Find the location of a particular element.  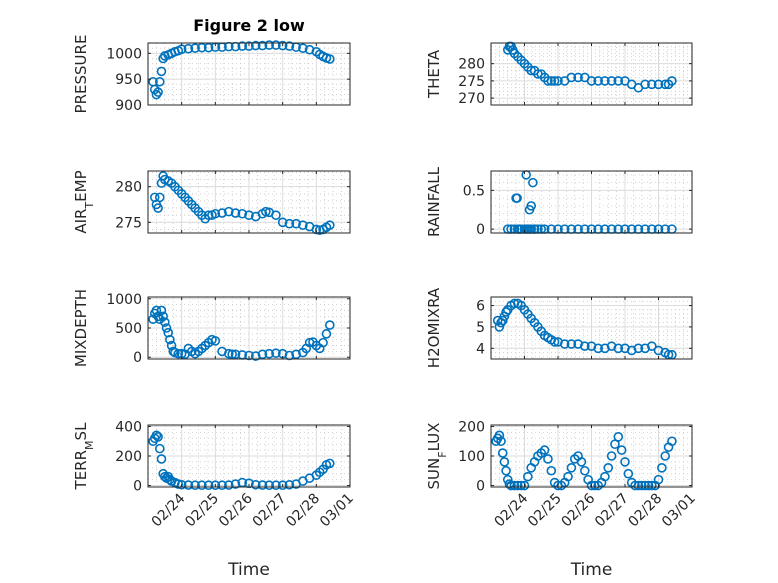

y-tick-label: 6 is located at coordinates (480, 307).